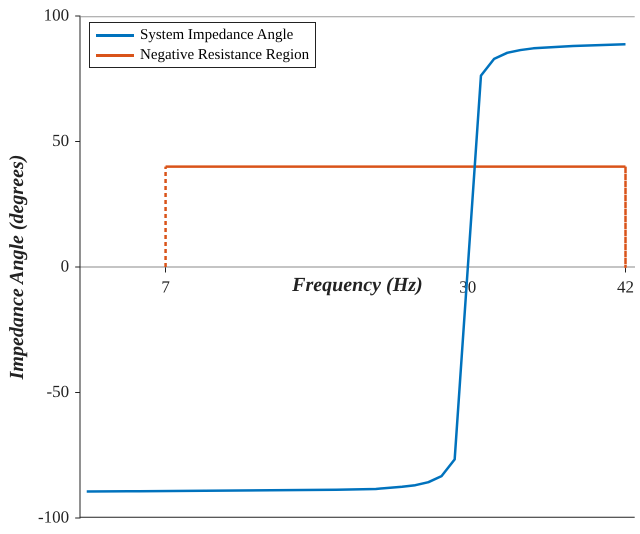  I want to click on x-tick-label: 7, so click(165, 287).